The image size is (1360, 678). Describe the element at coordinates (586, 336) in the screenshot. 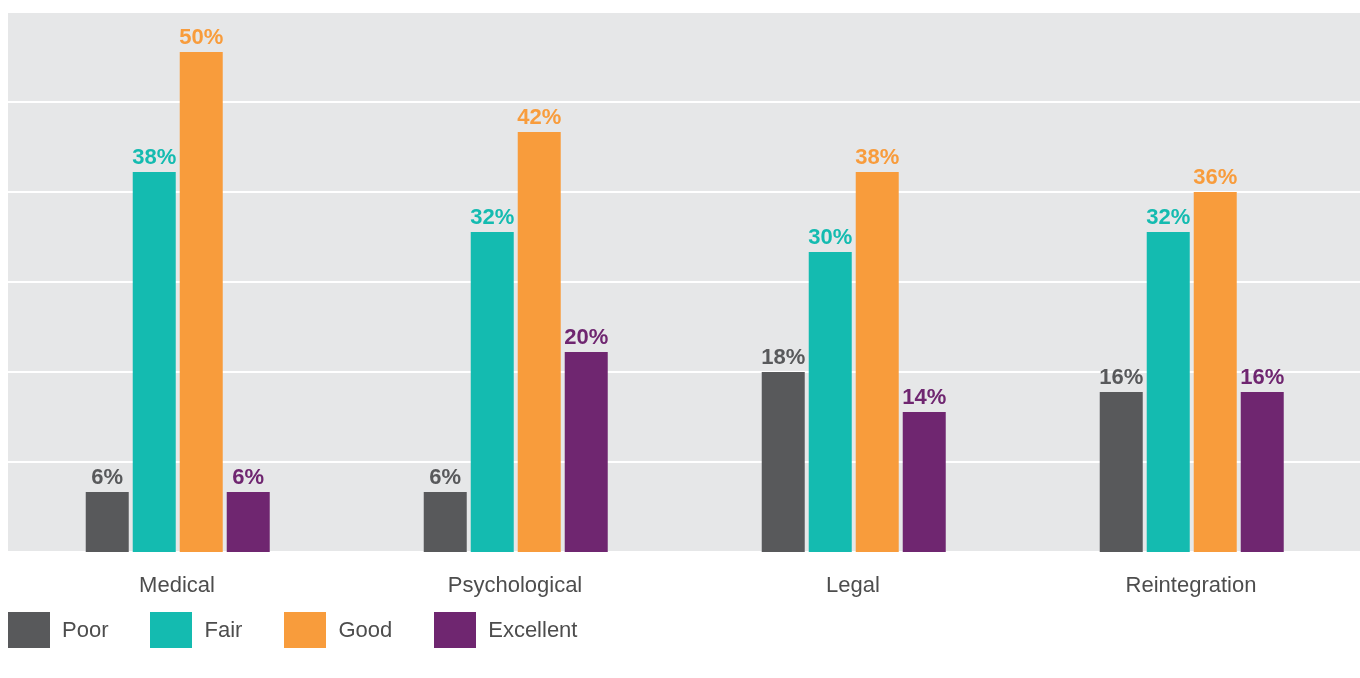

I see `data-label: 20%` at that location.